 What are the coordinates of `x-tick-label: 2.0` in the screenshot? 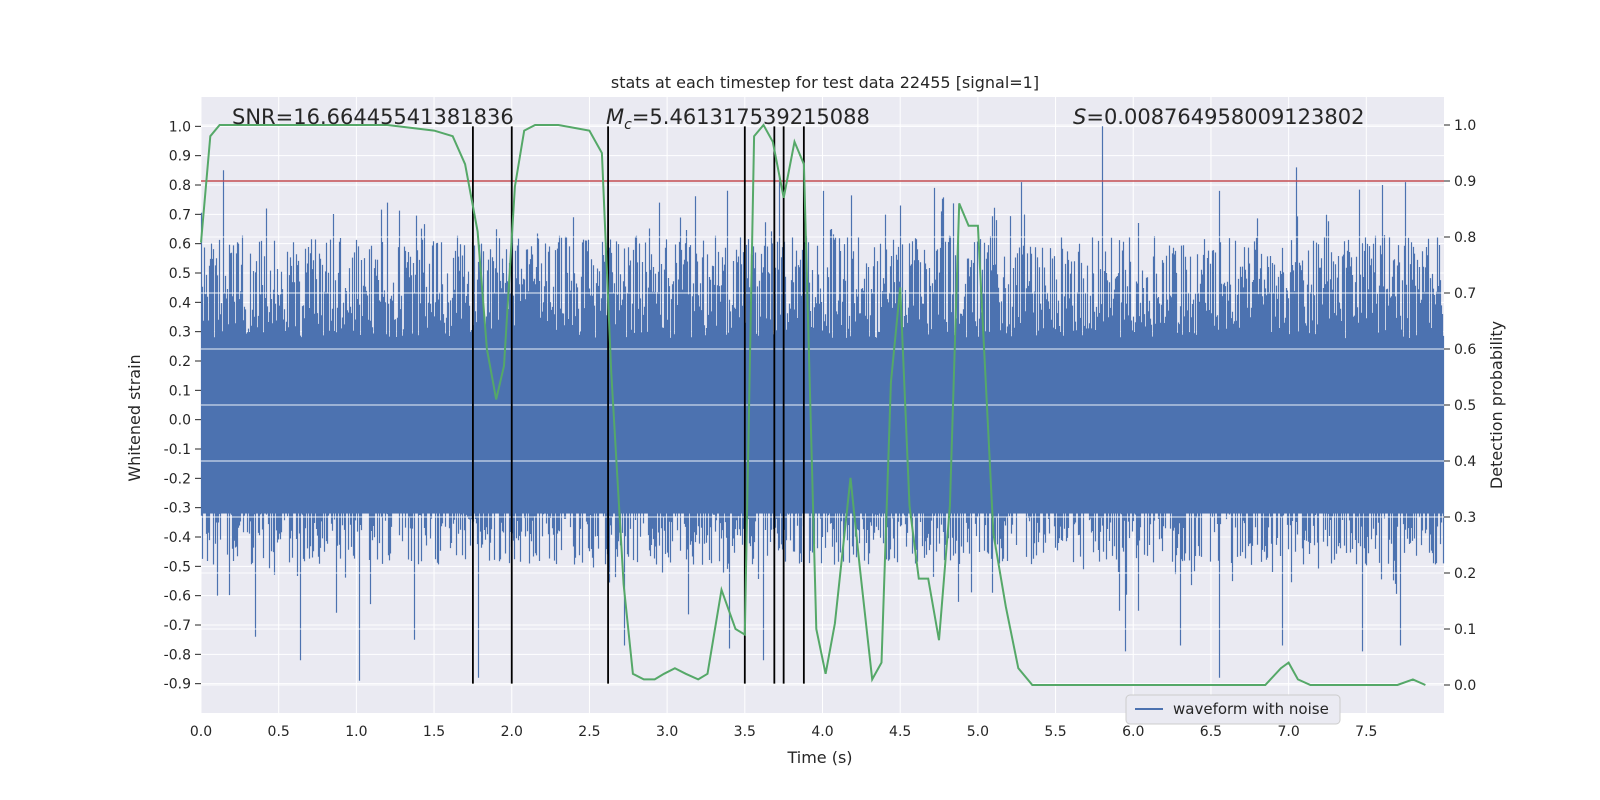 It's located at (512, 732).